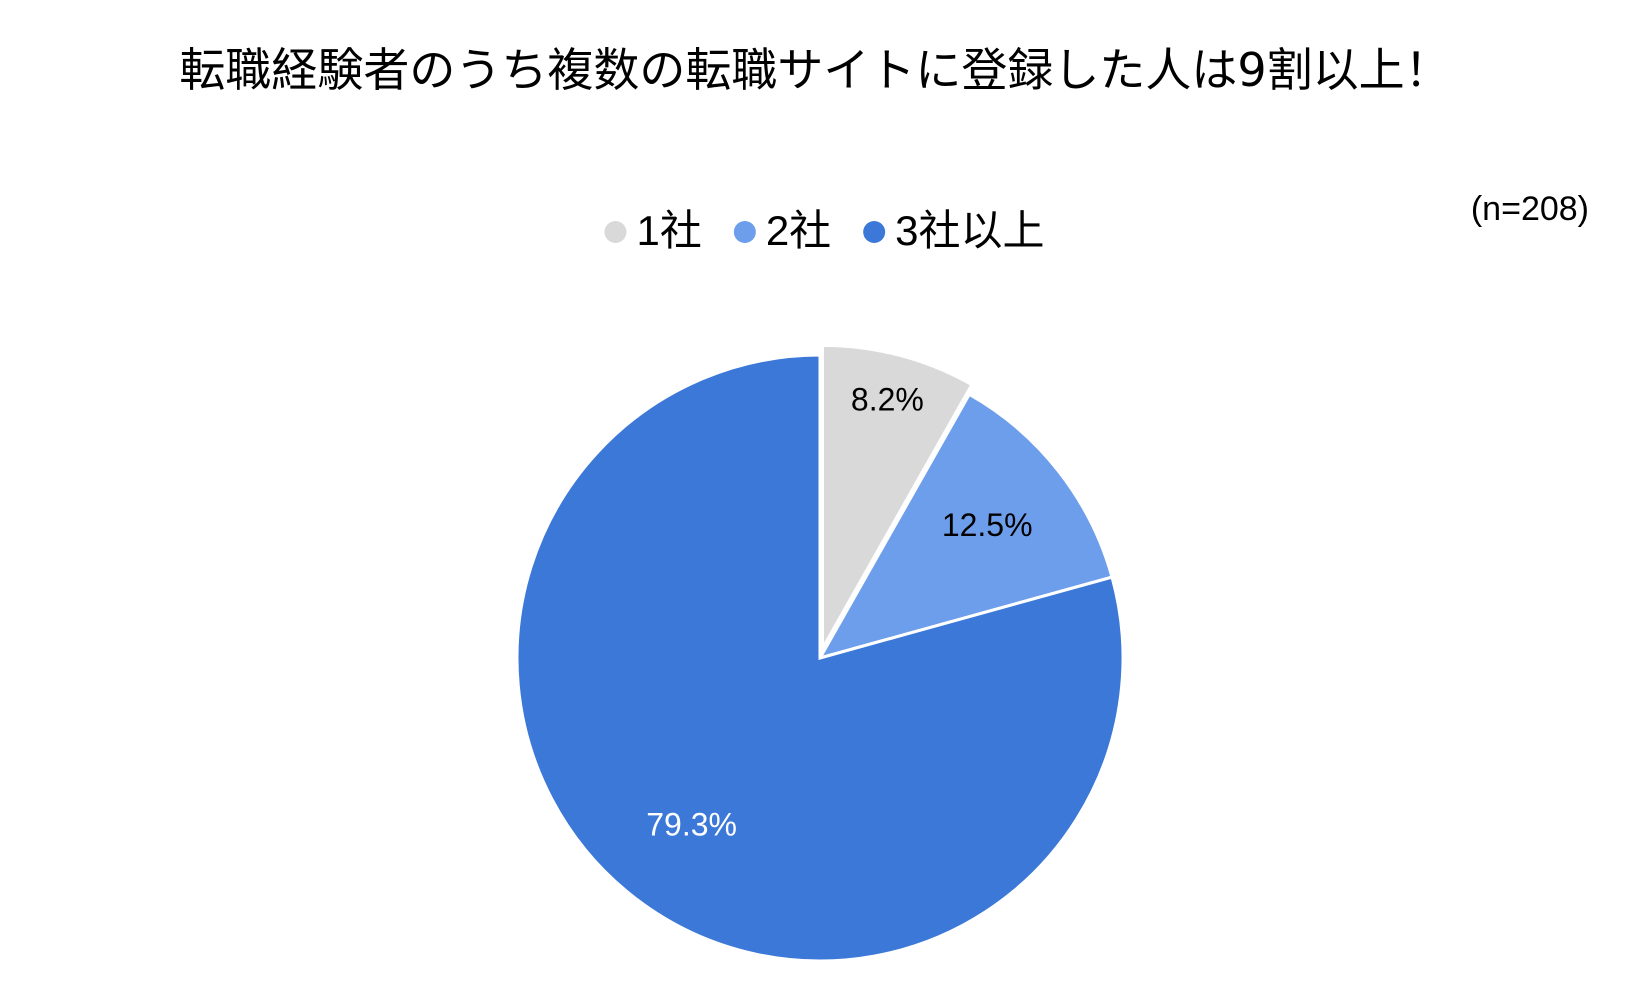 Image resolution: width=1629 pixels, height=1005 pixels. What do you see at coordinates (691, 824) in the screenshot?
I see `data-label: 79.3%` at bounding box center [691, 824].